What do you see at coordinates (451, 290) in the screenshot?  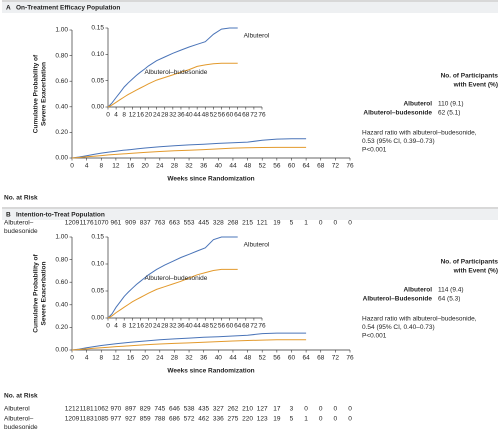 I see `events-value: 114 (9.4)` at bounding box center [451, 290].